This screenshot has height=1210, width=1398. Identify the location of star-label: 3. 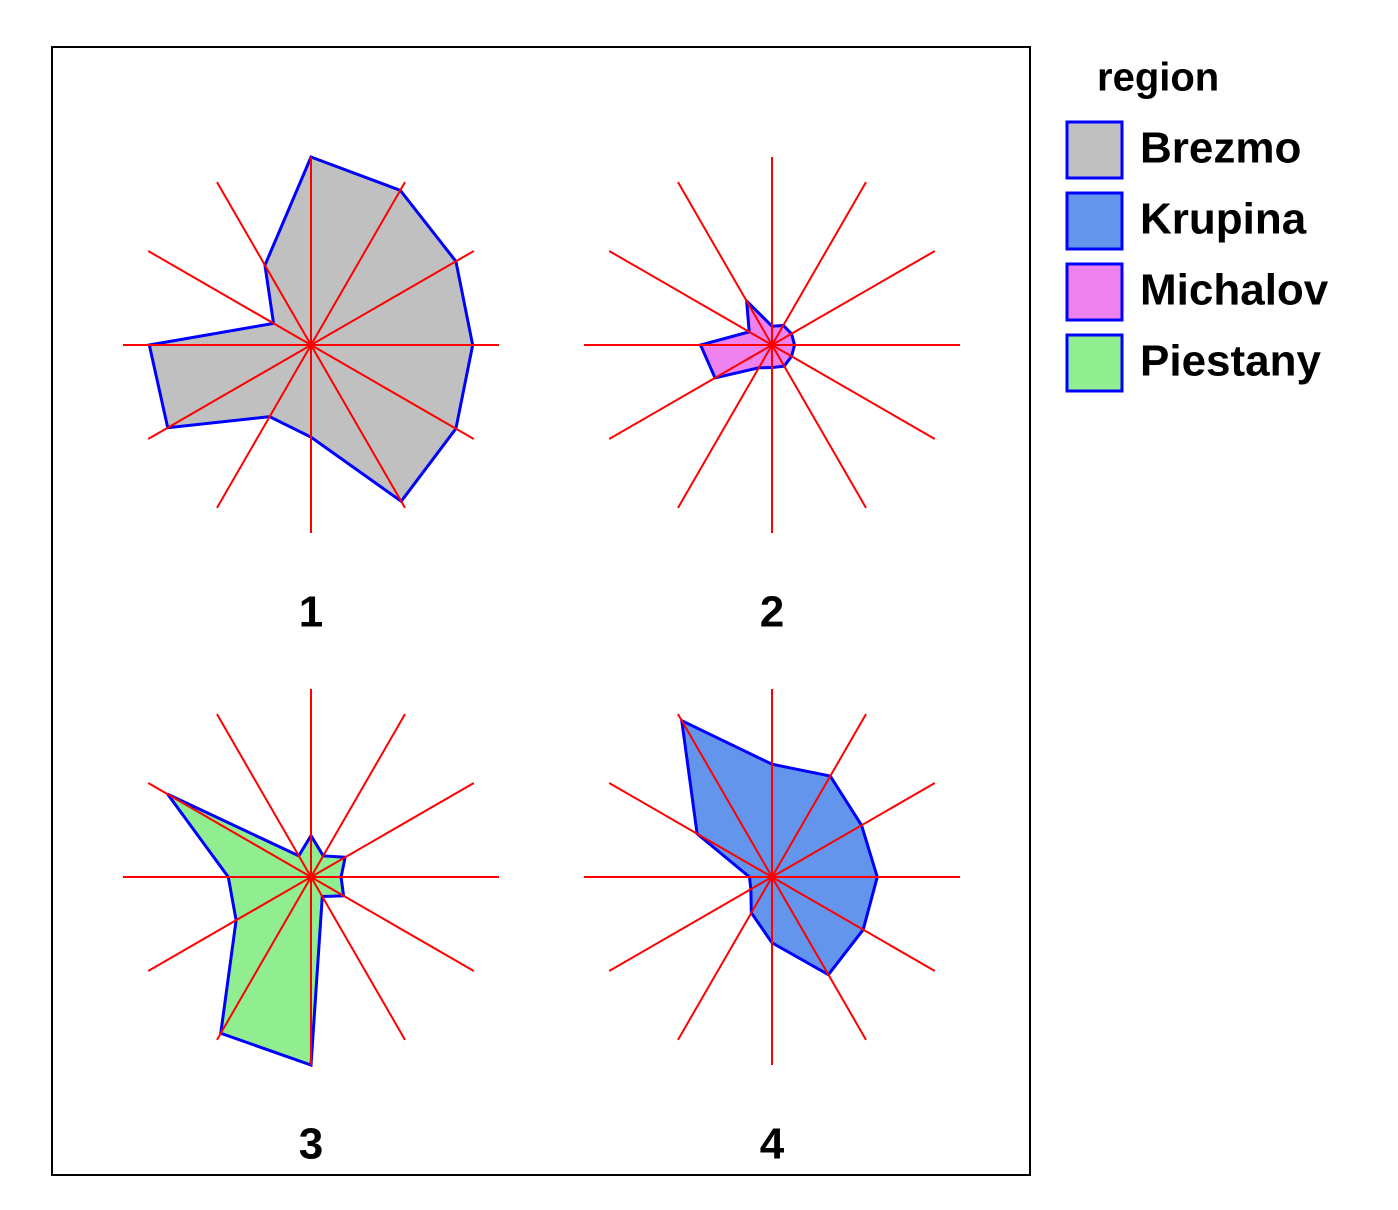
(311, 1144).